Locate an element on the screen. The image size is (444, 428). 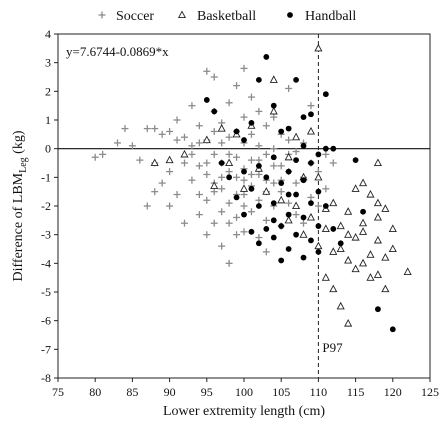
y-tick-label: -6 is located at coordinates (46, 321).